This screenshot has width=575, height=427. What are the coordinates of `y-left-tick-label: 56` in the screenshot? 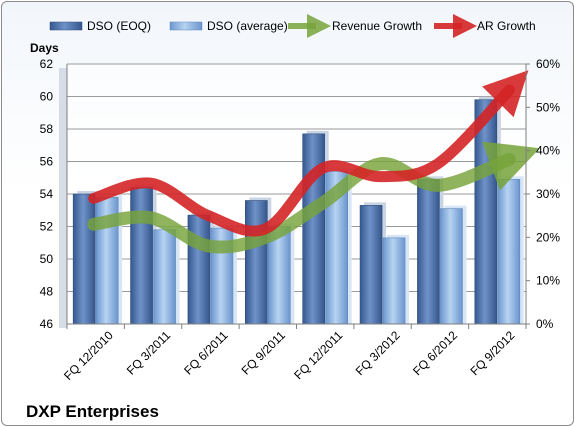 It's located at (47, 162).